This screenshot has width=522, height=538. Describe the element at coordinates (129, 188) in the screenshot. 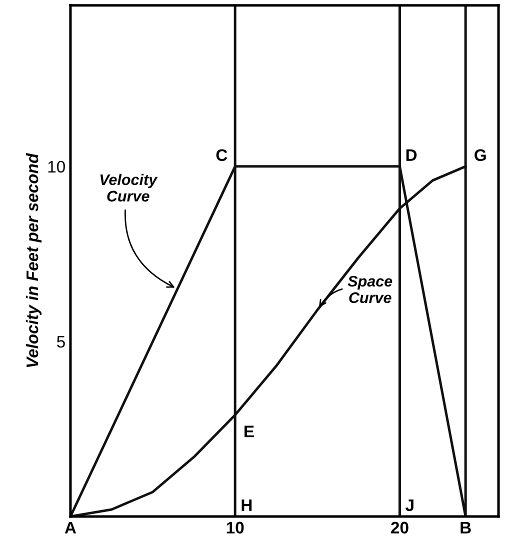

I see `annotation: Velocity Curve` at that location.